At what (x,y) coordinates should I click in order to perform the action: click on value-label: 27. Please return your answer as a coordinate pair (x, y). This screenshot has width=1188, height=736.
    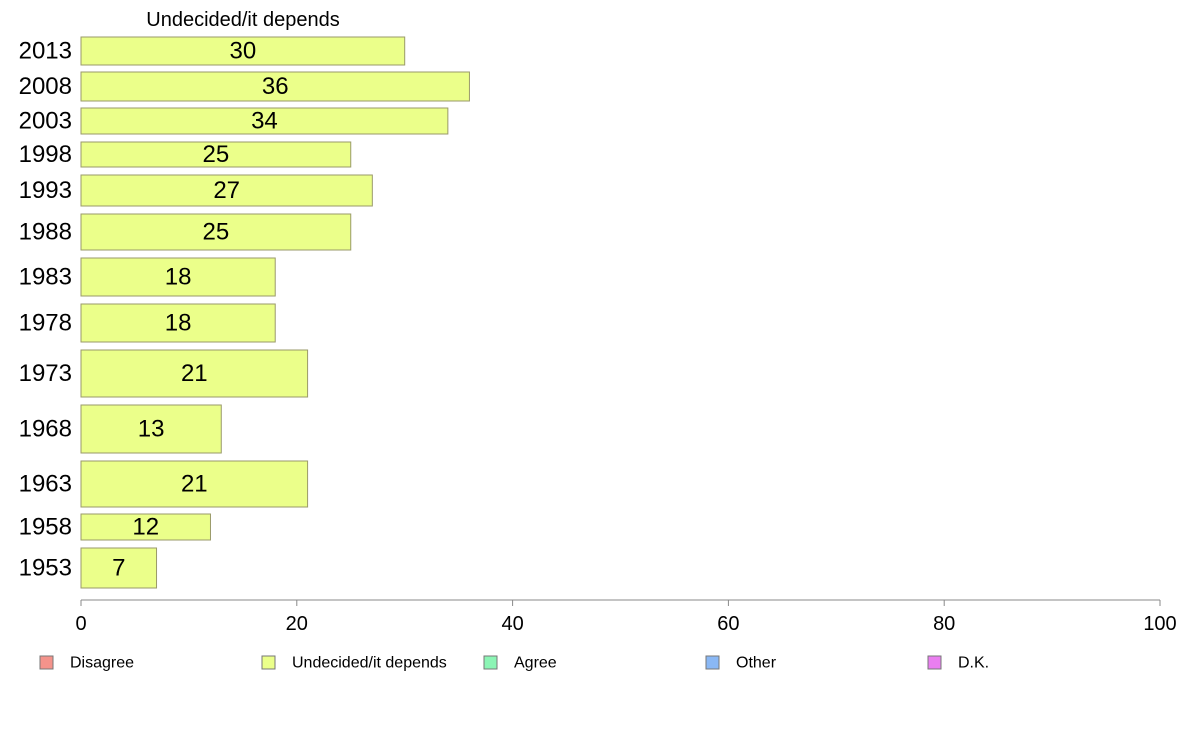
    Looking at the image, I should click on (226, 190).